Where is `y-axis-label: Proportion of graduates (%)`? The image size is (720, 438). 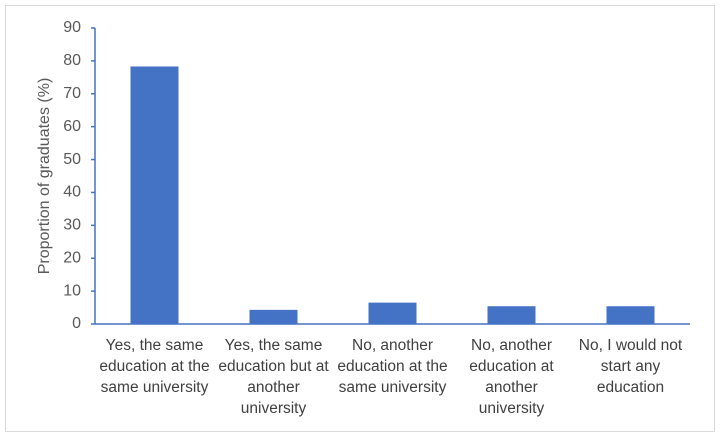
y-axis-label: Proportion of graduates (%) is located at coordinates (44, 176).